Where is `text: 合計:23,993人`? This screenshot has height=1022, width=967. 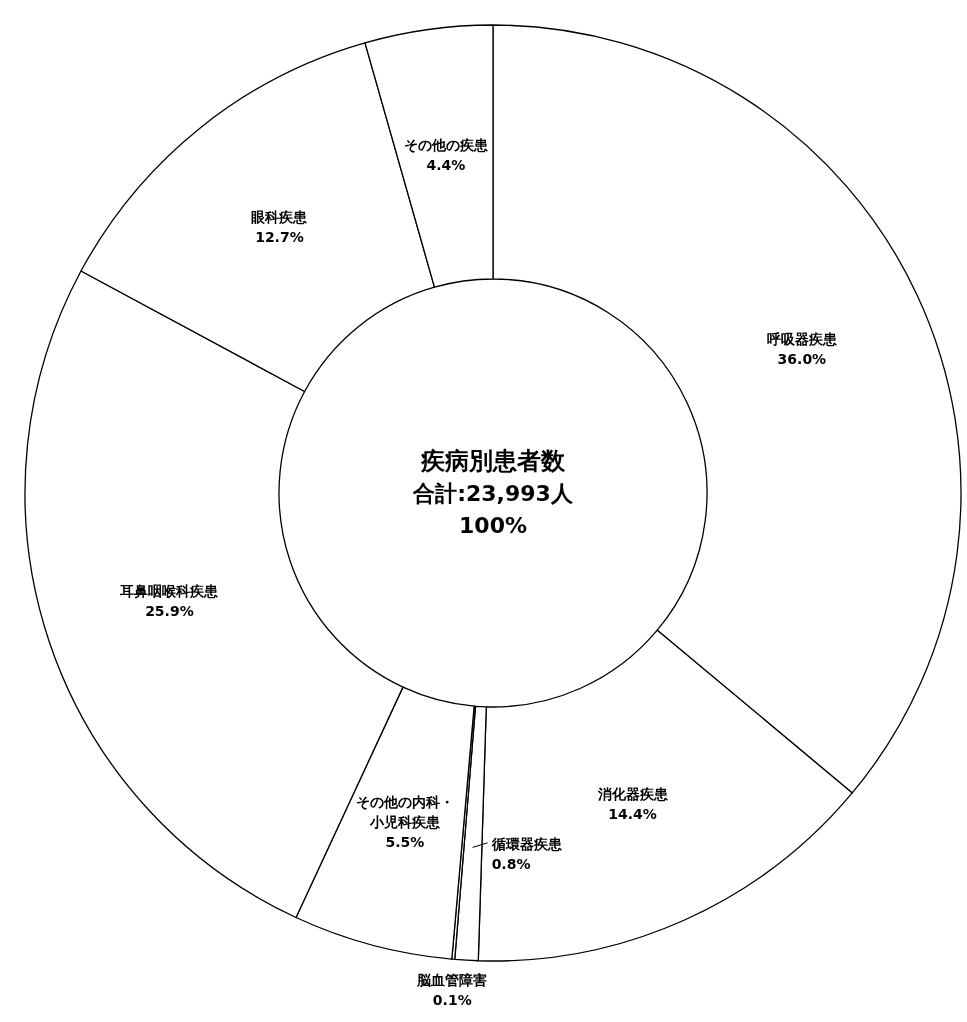 text: 合計:23,993人 is located at coordinates (493, 493).